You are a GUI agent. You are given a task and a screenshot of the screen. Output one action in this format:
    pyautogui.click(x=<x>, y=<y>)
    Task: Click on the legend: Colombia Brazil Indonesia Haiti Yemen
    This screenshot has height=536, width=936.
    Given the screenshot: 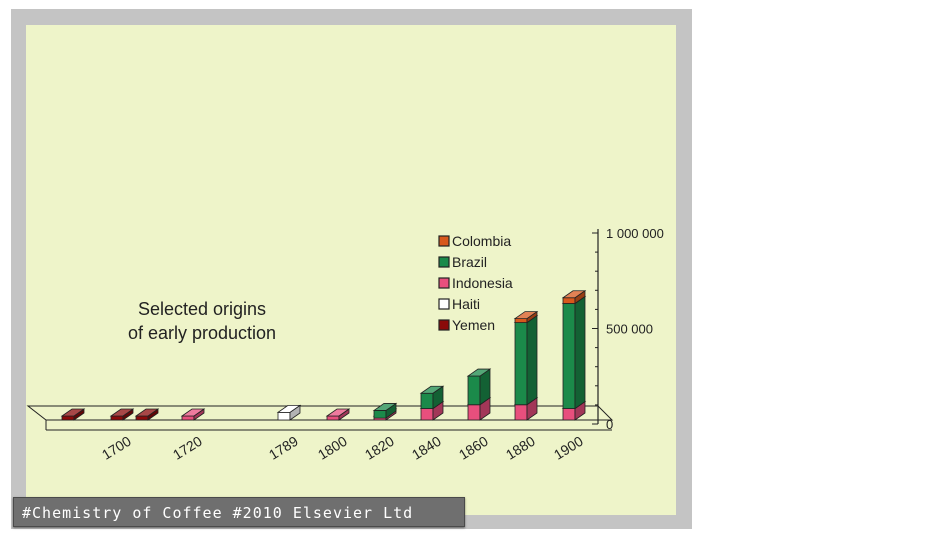 What is the action you would take?
    pyautogui.click(x=475, y=283)
    